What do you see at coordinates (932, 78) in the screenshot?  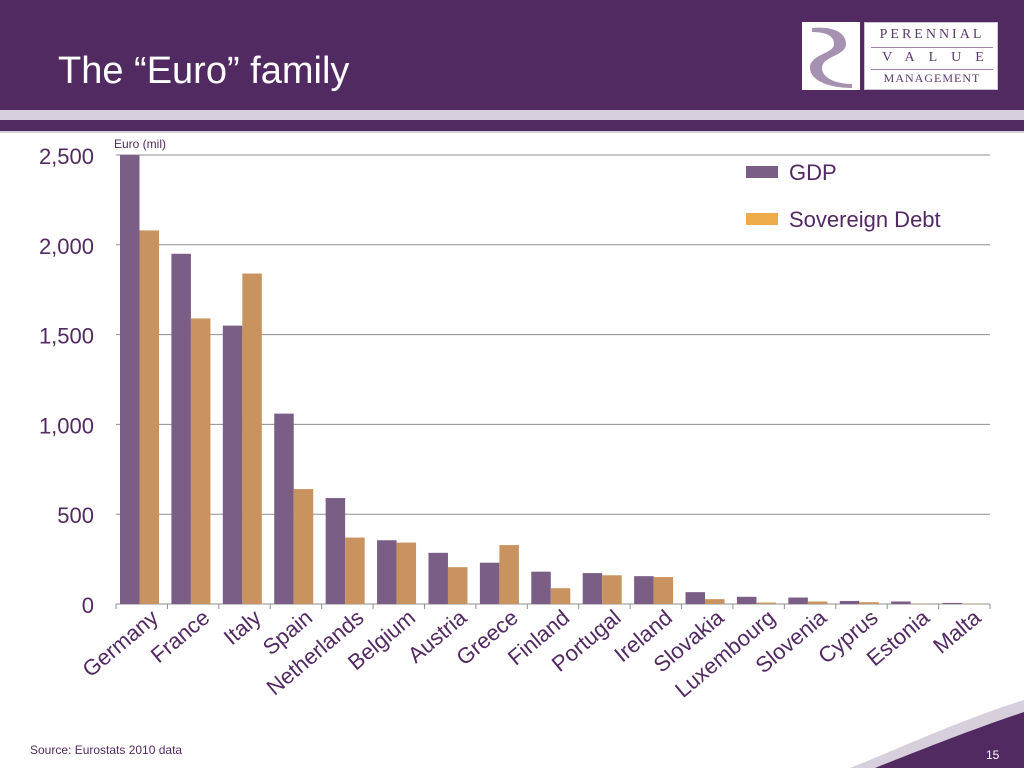 I see `logo-line-3: MANAGEMENT` at bounding box center [932, 78].